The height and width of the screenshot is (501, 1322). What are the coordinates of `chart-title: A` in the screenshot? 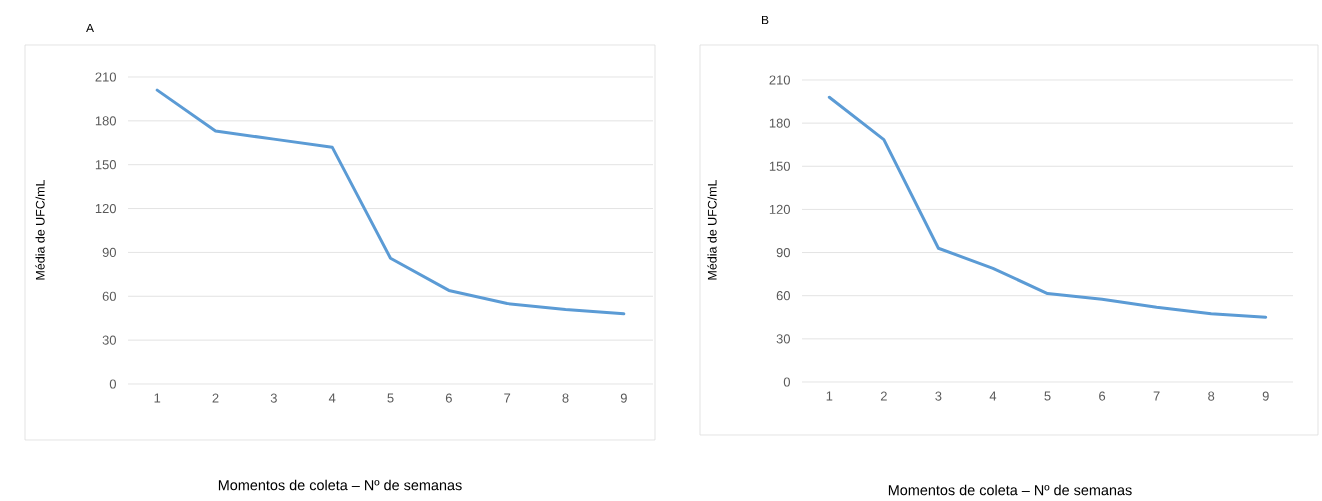 It's located at (90, 28).